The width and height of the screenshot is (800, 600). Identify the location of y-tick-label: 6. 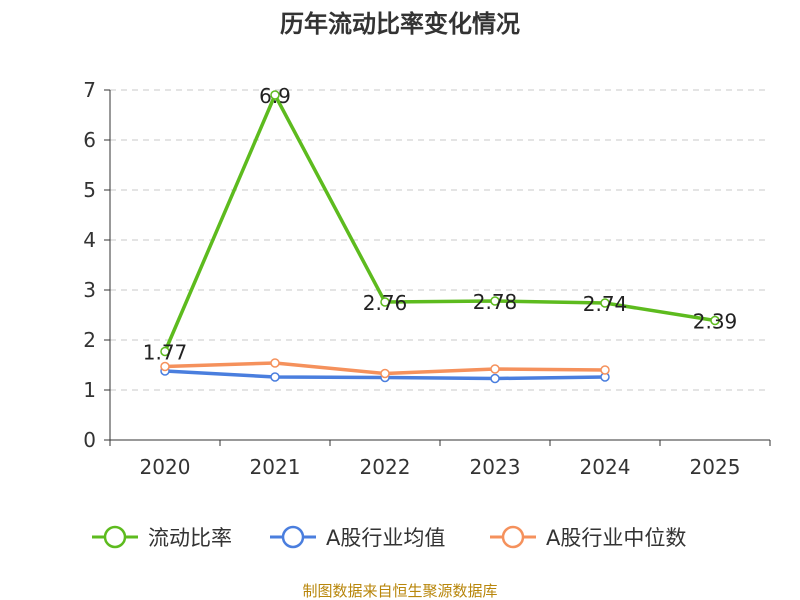
(89, 140).